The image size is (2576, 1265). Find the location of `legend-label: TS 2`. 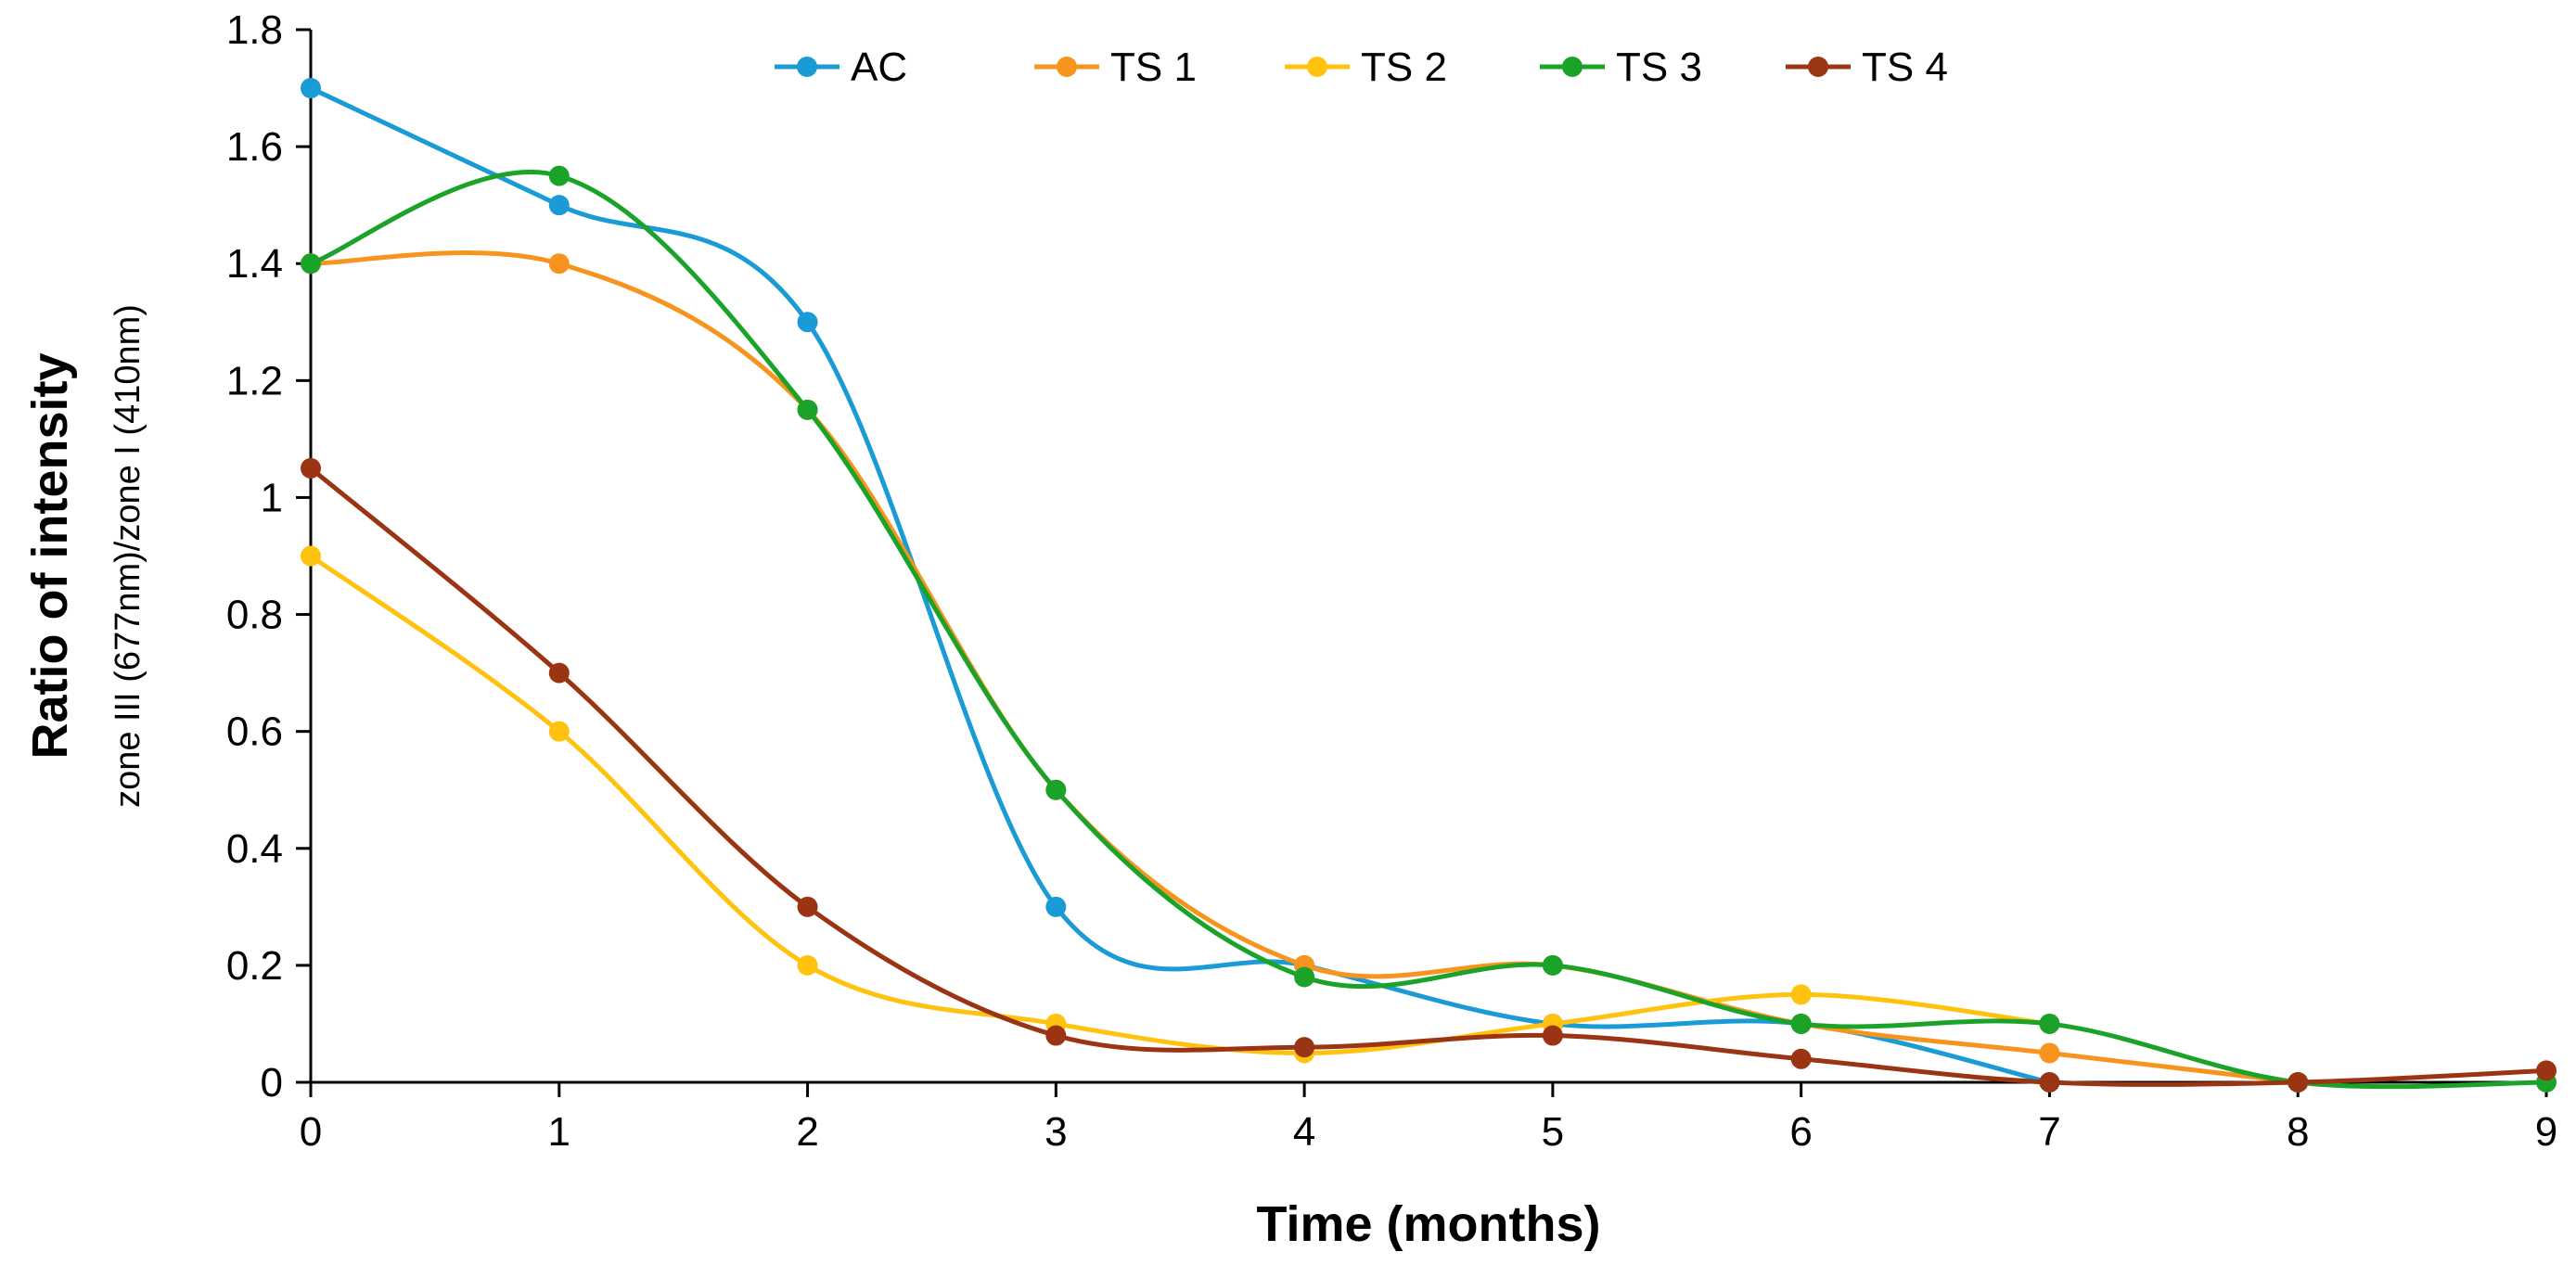

legend-label: TS 2 is located at coordinates (1404, 67).